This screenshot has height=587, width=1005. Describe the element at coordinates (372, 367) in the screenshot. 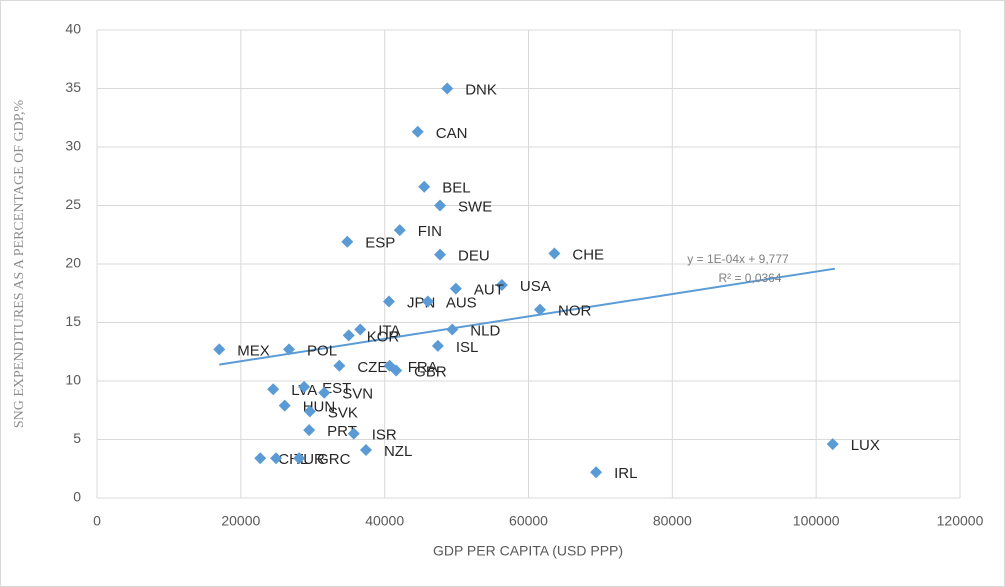

I see `point-label: CZE` at that location.